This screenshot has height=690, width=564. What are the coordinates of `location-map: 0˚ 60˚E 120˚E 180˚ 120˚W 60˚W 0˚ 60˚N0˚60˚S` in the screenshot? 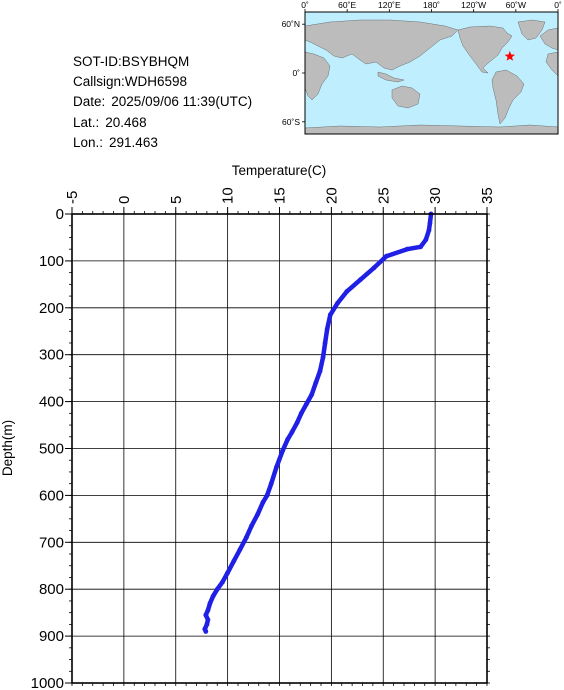 It's located at (422, 67).